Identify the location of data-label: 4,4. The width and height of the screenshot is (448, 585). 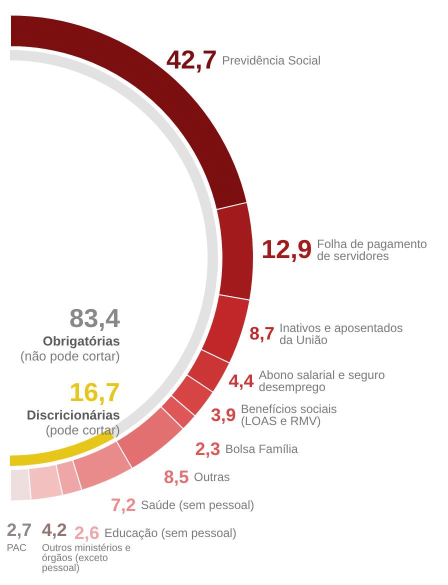
(241, 380).